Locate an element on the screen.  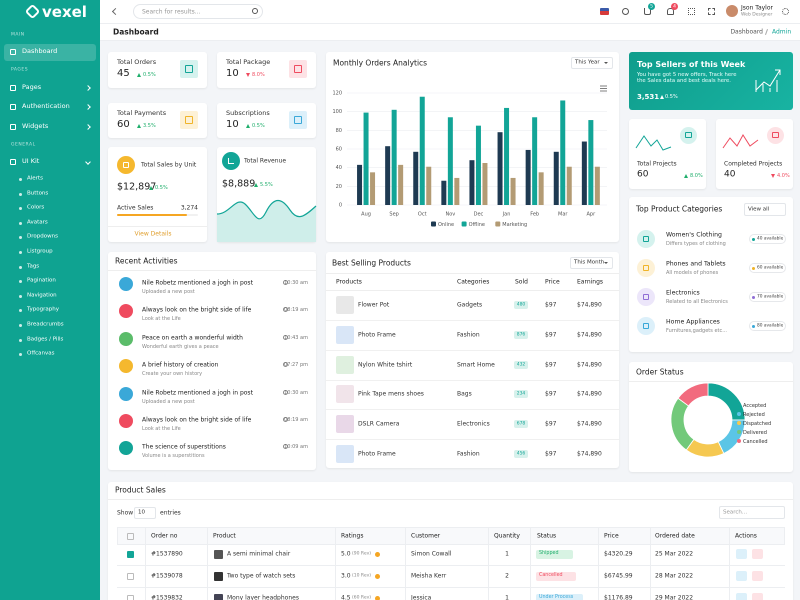
best-selling-filter-label: This Month is located at coordinates (589, 262).